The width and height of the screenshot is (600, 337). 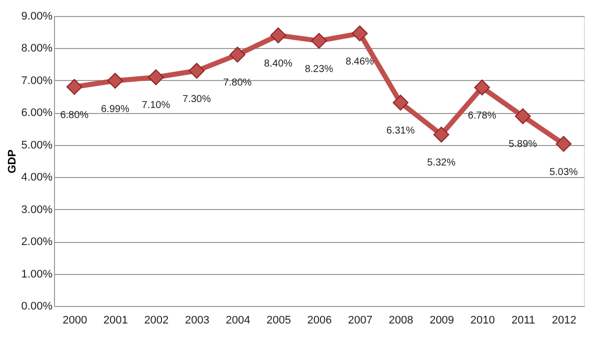 I want to click on x-tick-label: 2012, so click(x=564, y=320).